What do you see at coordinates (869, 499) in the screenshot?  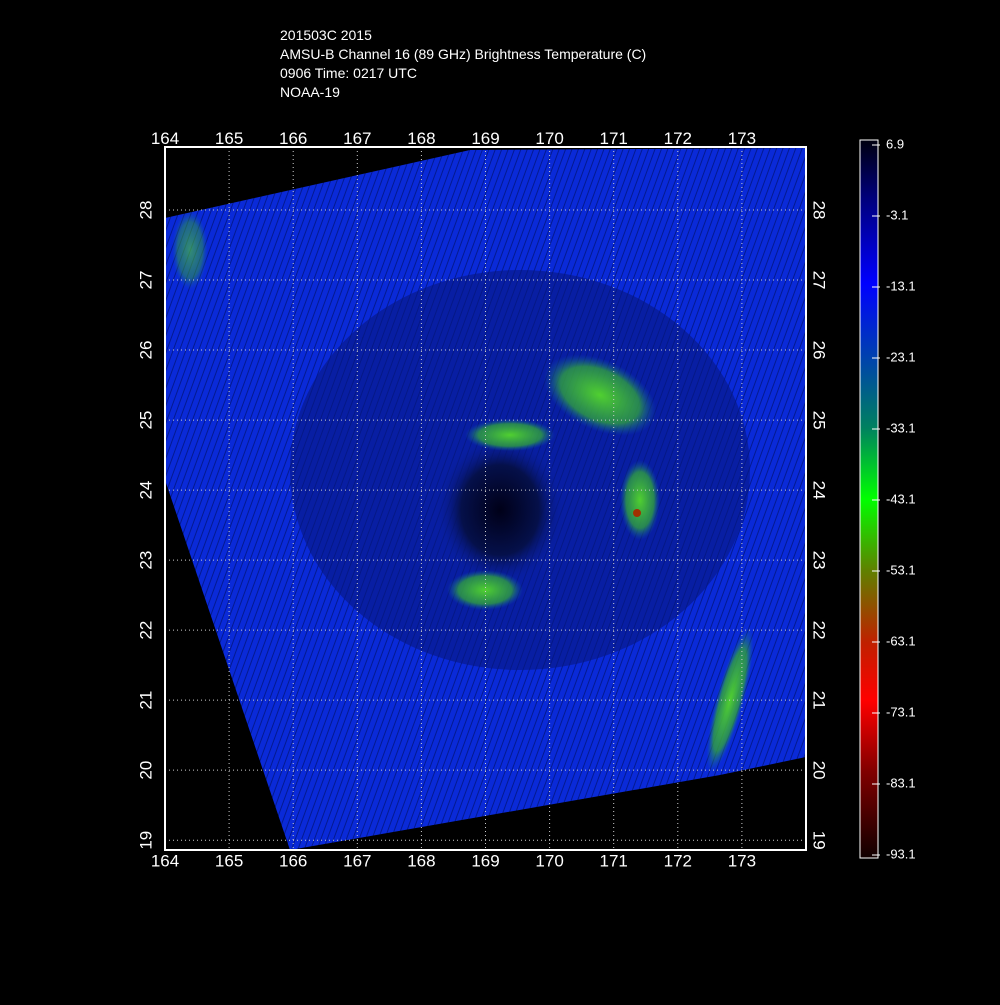 I see `colorbar` at bounding box center [869, 499].